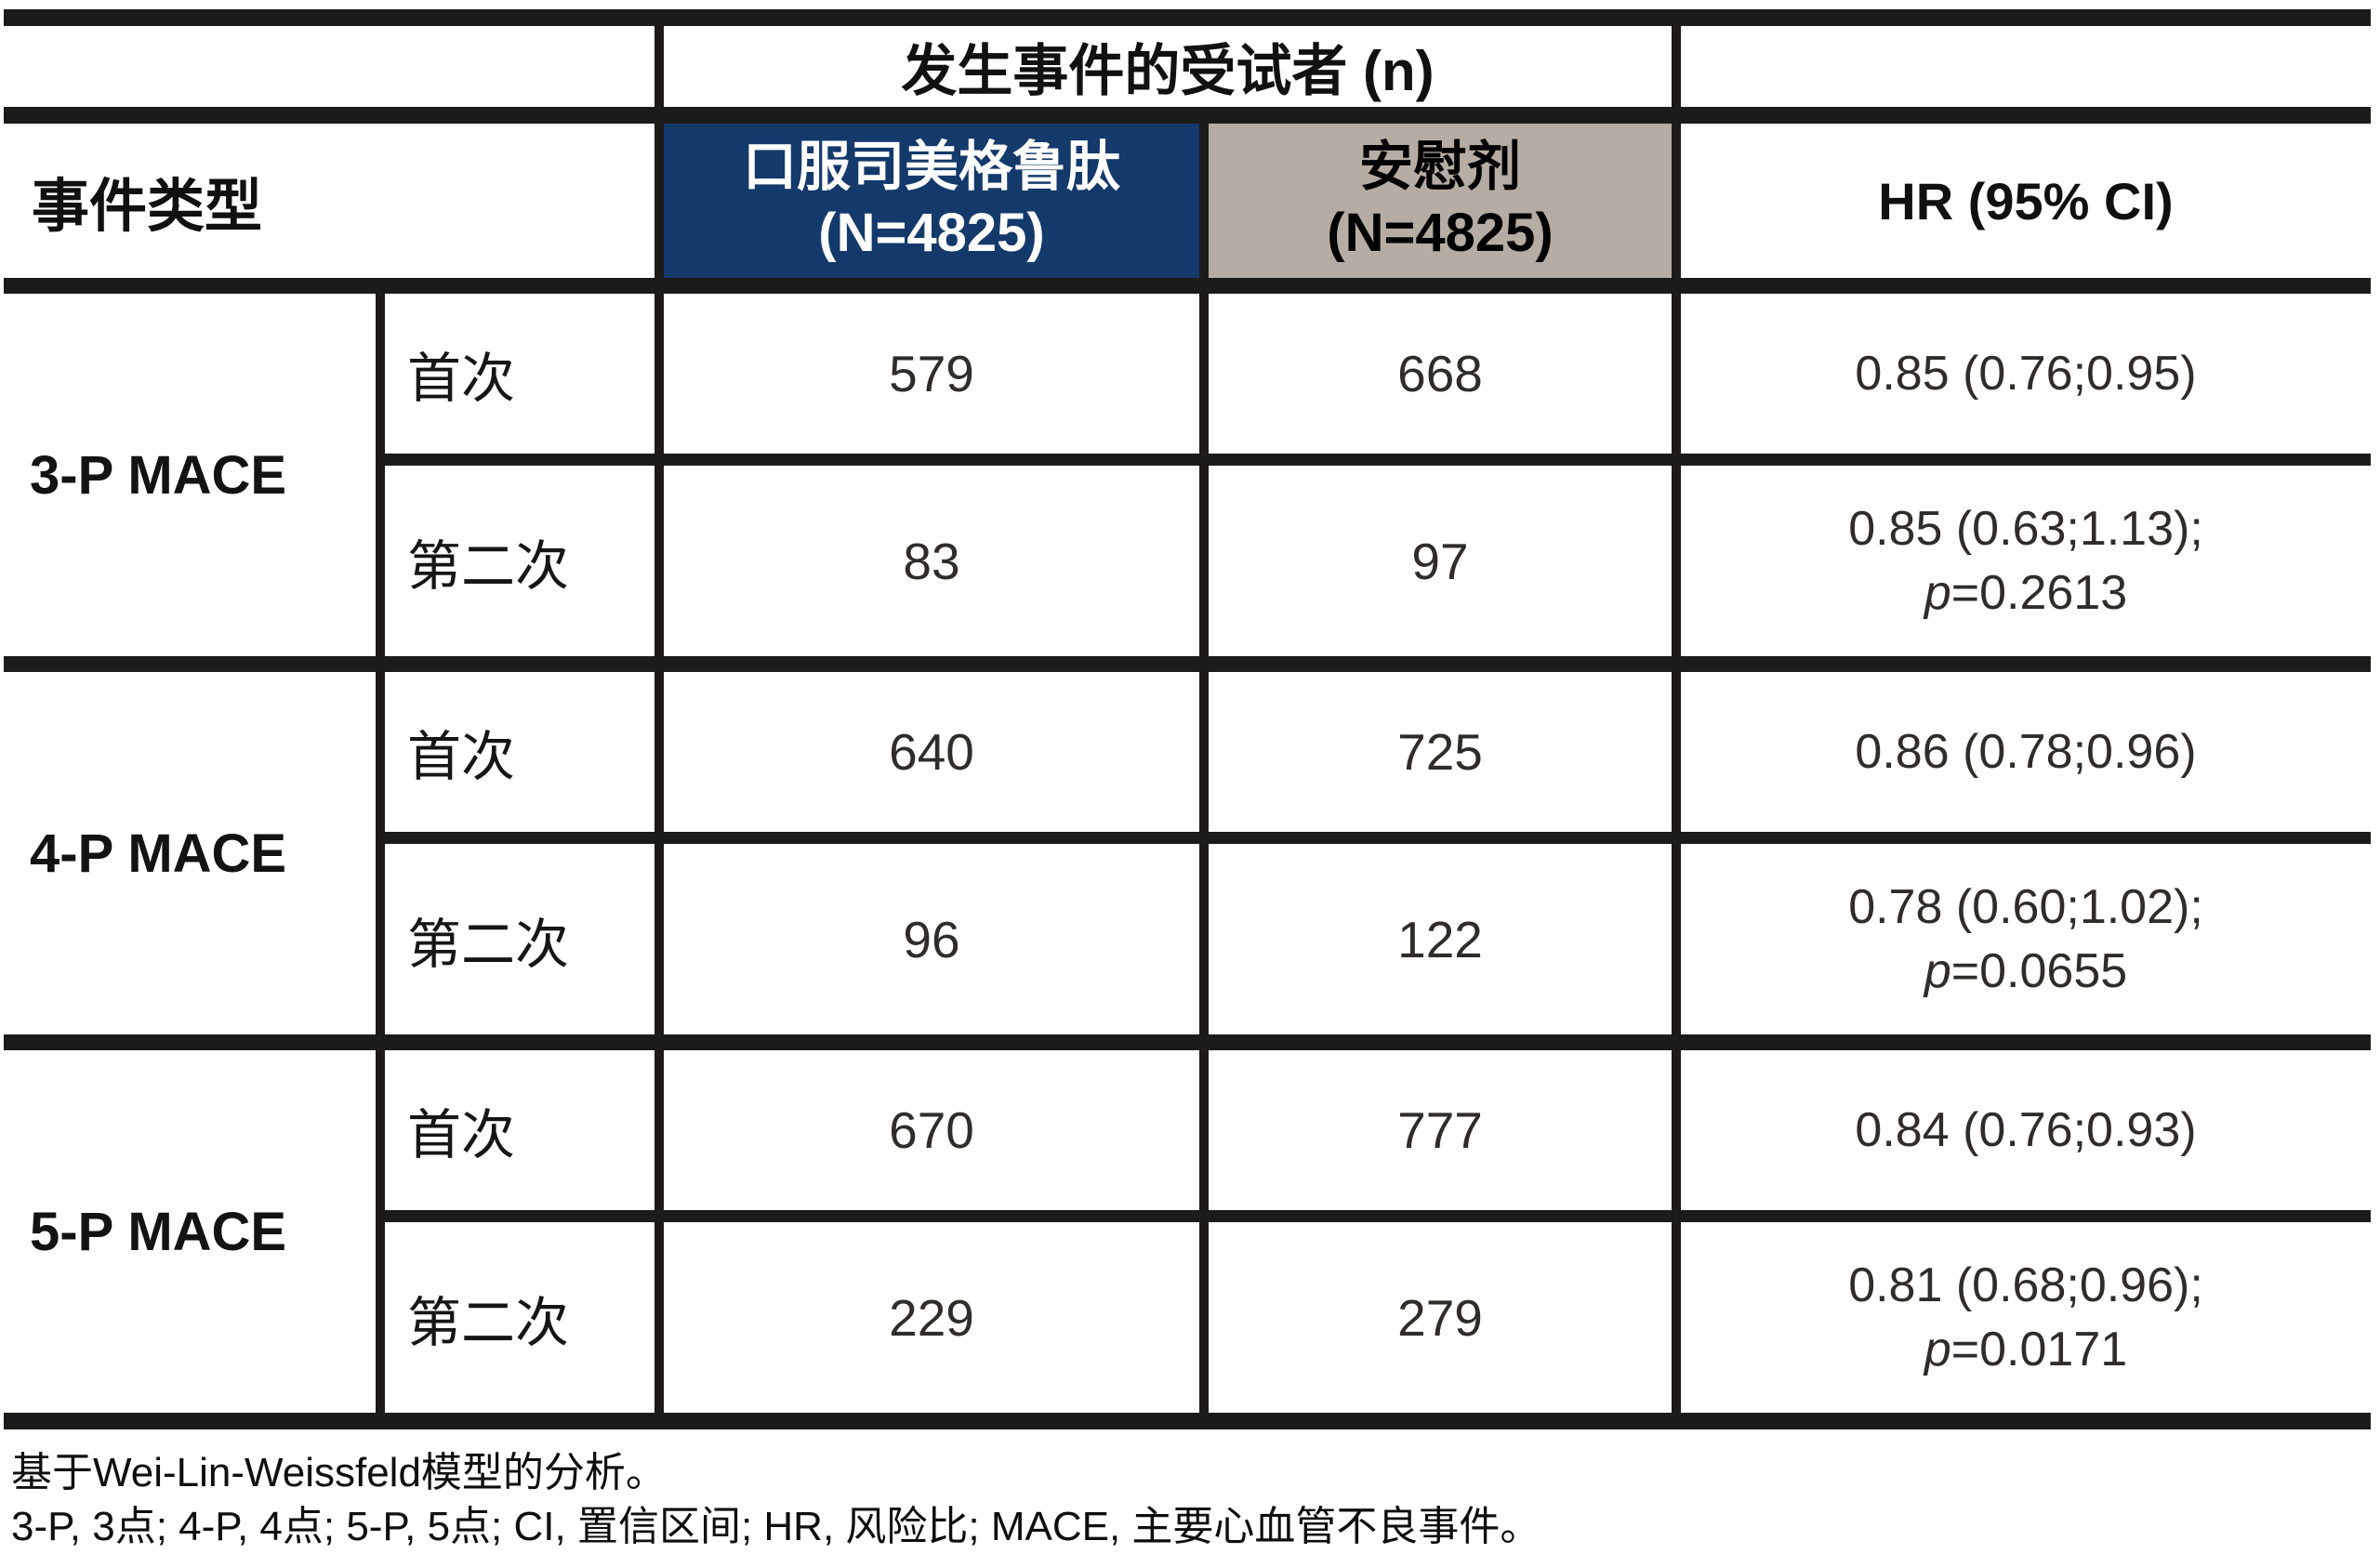 The image size is (2380, 1554). Describe the element at coordinates (331, 66) in the screenshot. I see `header-spacer-left` at that location.